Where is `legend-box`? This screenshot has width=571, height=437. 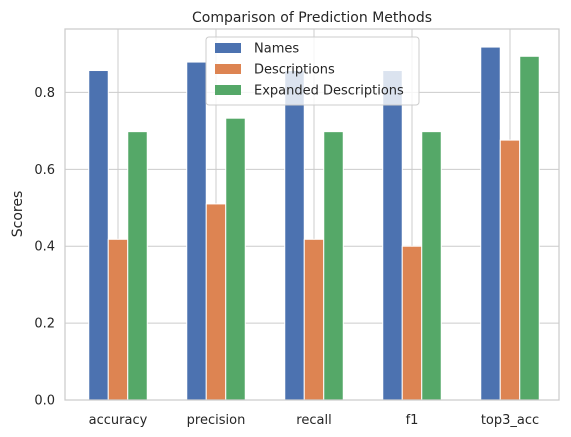 legend-box is located at coordinates (312, 71).